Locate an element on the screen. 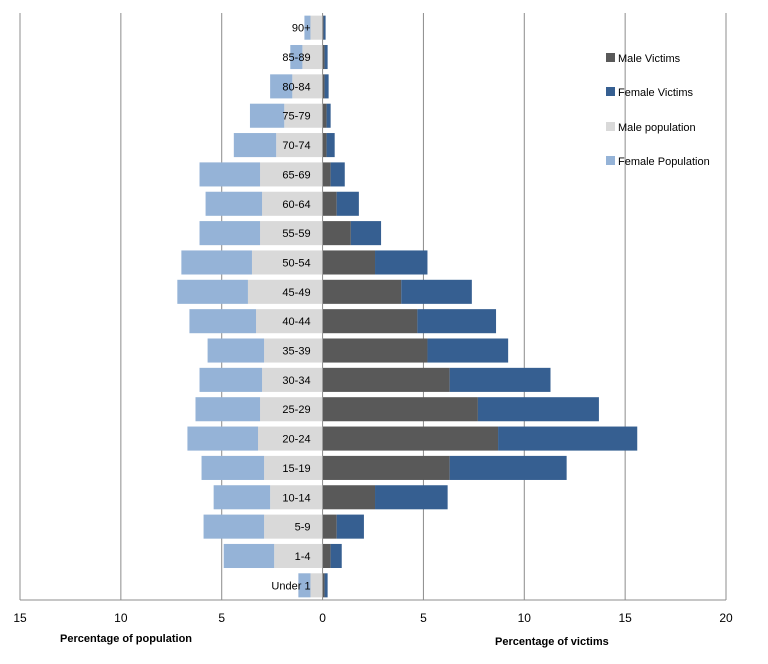 Image resolution: width=768 pixels, height=664 pixels. age-group-label: 75-79 is located at coordinates (296, 117).